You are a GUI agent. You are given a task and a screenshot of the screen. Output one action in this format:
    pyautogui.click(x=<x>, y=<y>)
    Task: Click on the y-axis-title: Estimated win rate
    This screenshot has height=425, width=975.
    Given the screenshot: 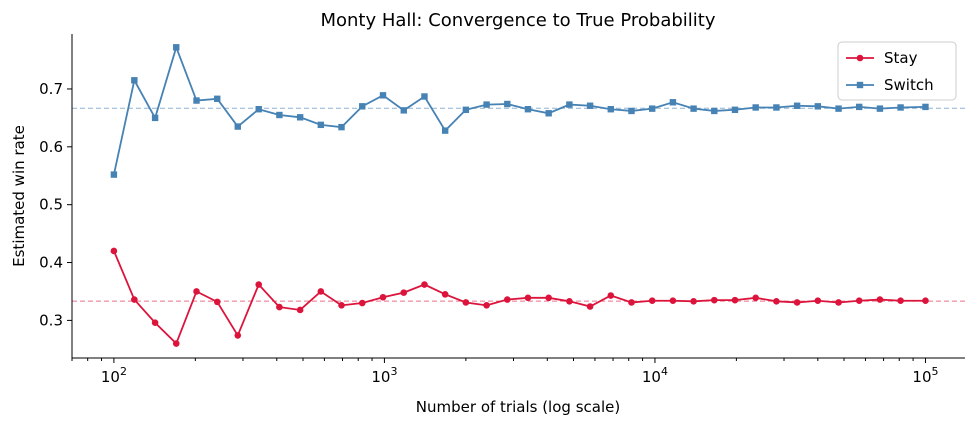 What is the action you would take?
    pyautogui.click(x=19, y=196)
    